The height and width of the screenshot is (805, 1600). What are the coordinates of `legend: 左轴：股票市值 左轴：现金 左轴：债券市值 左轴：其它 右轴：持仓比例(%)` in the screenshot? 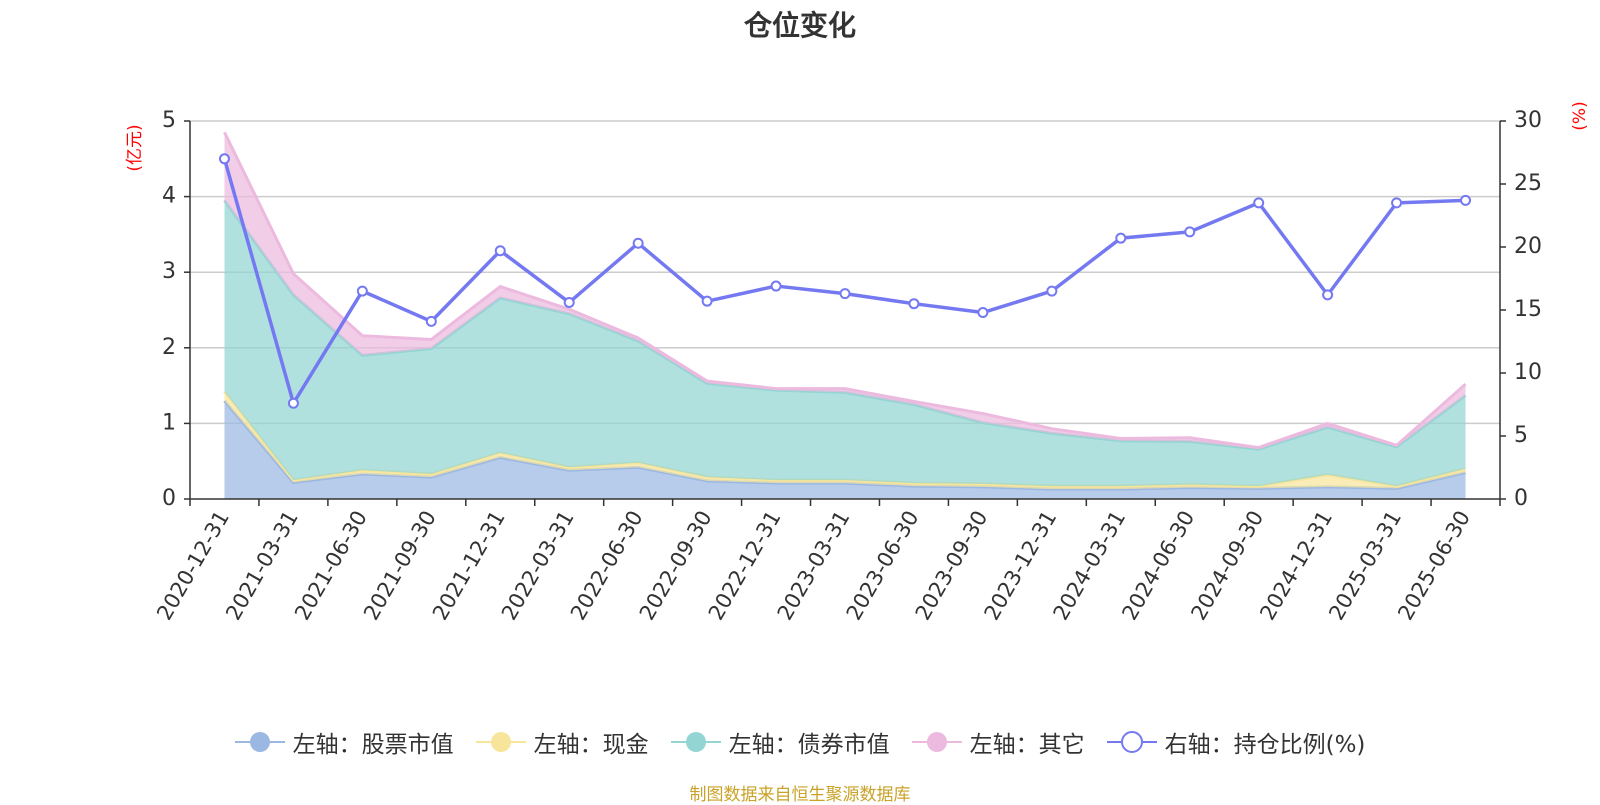 It's located at (800, 742).